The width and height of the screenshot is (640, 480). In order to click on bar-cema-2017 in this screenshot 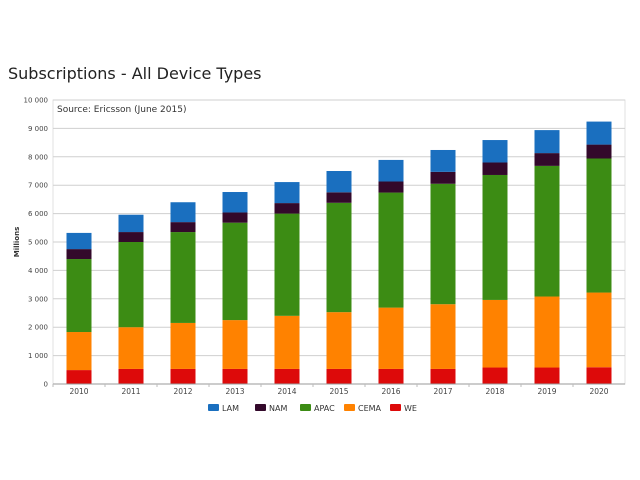, I will do `click(443, 336)`.